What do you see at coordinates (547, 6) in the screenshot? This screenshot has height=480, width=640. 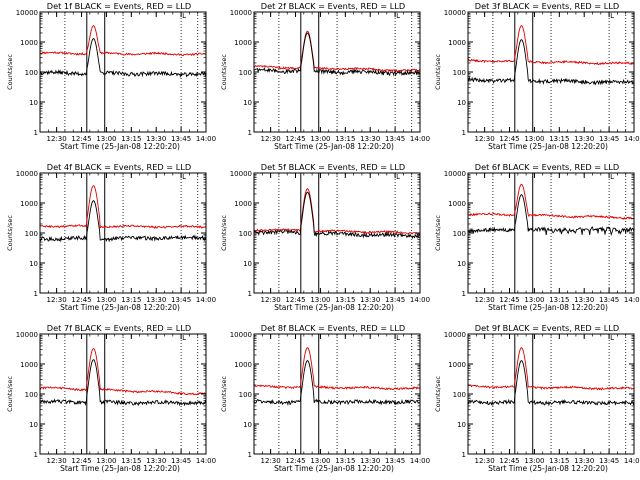 I see `panel-title: Det 3f BLACK = Events, RED = LLD` at bounding box center [547, 6].